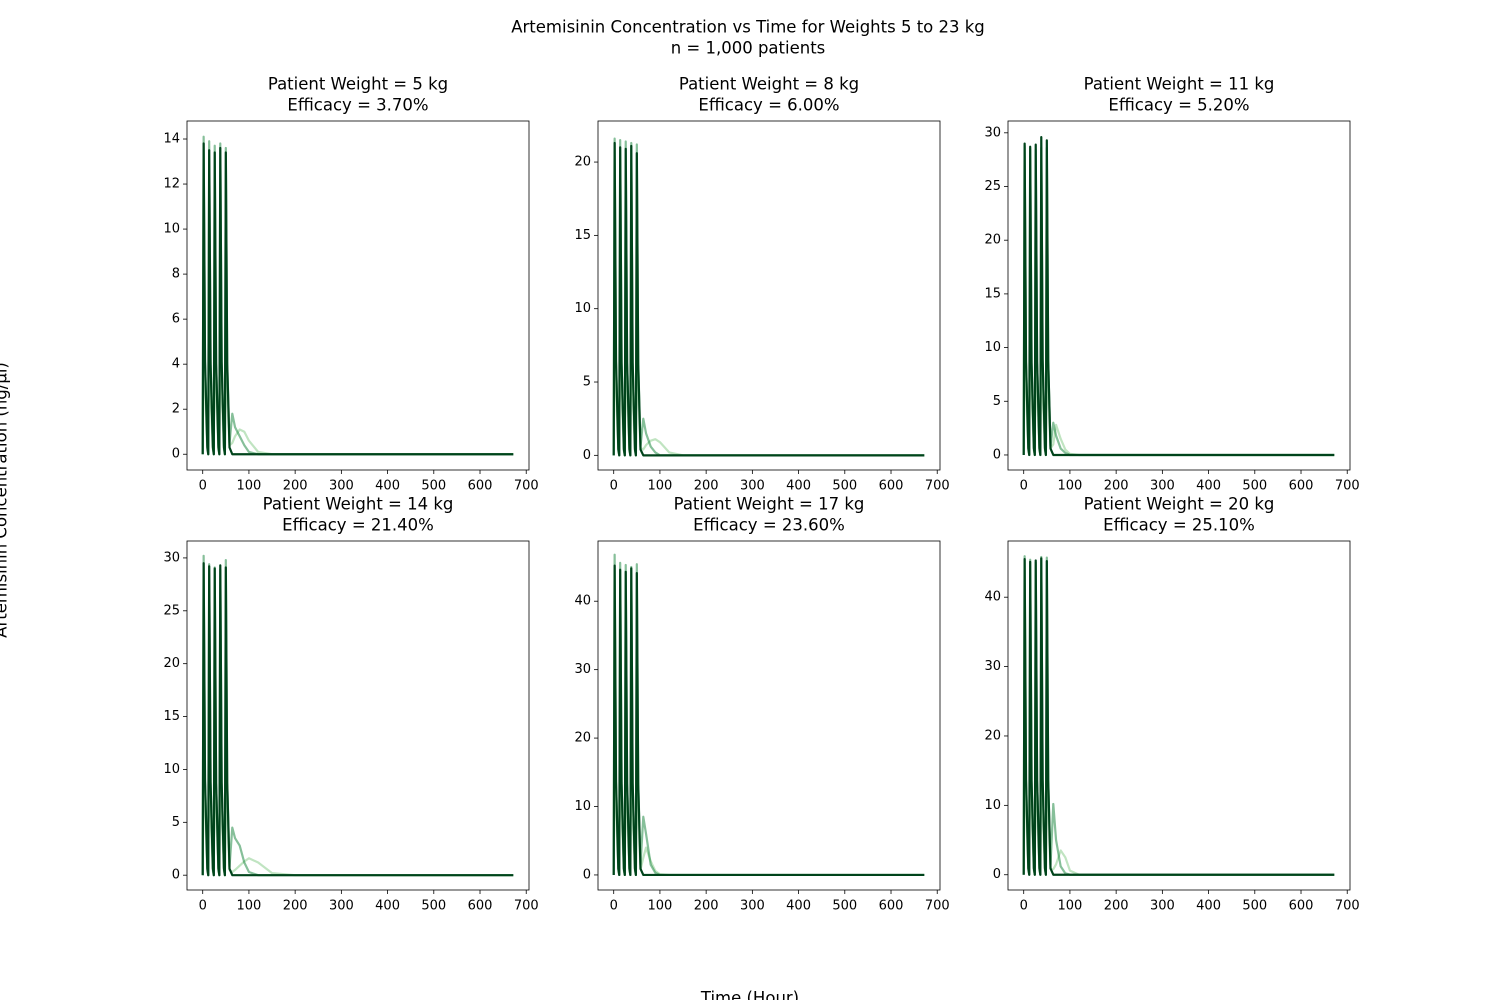 The width and height of the screenshot is (1500, 1000). What do you see at coordinates (769, 84) in the screenshot?
I see `subplot-title: Patient Weight = 8 kg` at bounding box center [769, 84].